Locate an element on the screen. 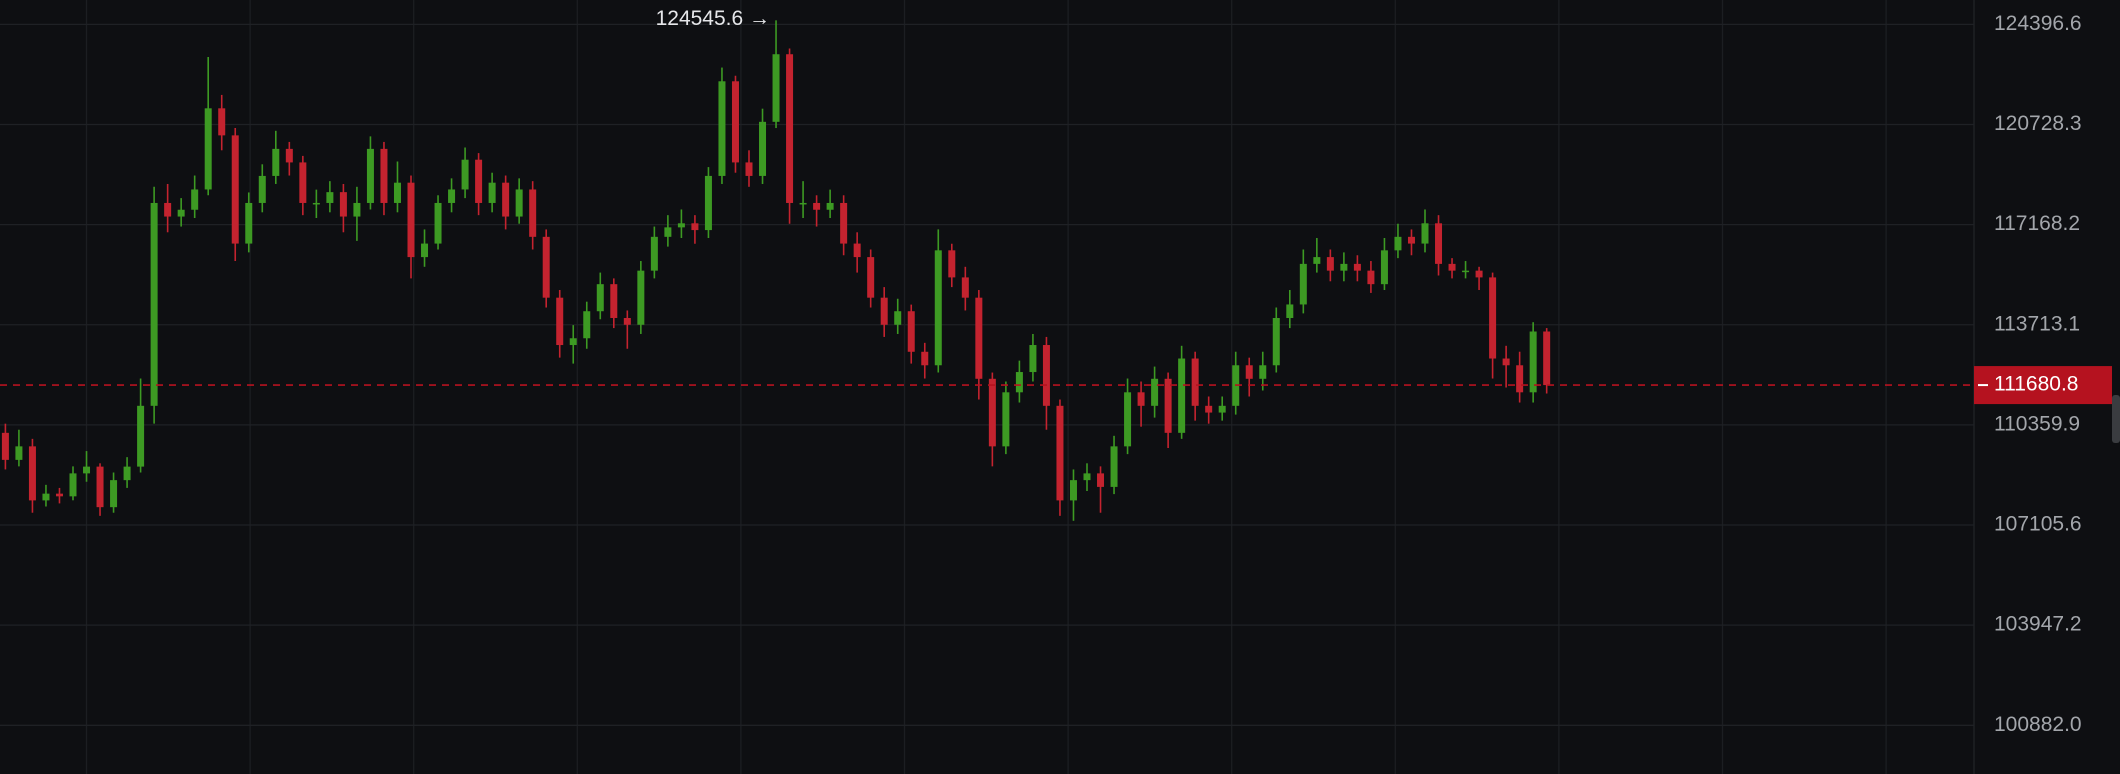  y-tick-label: 120728.3 is located at coordinates (2038, 123).